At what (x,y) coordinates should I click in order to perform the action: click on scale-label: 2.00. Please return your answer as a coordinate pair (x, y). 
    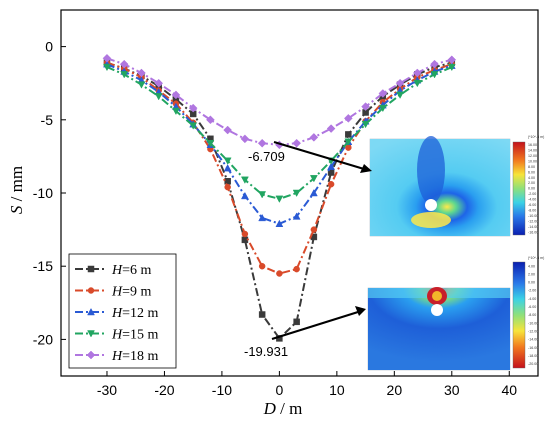
    Looking at the image, I should click on (531, 274).